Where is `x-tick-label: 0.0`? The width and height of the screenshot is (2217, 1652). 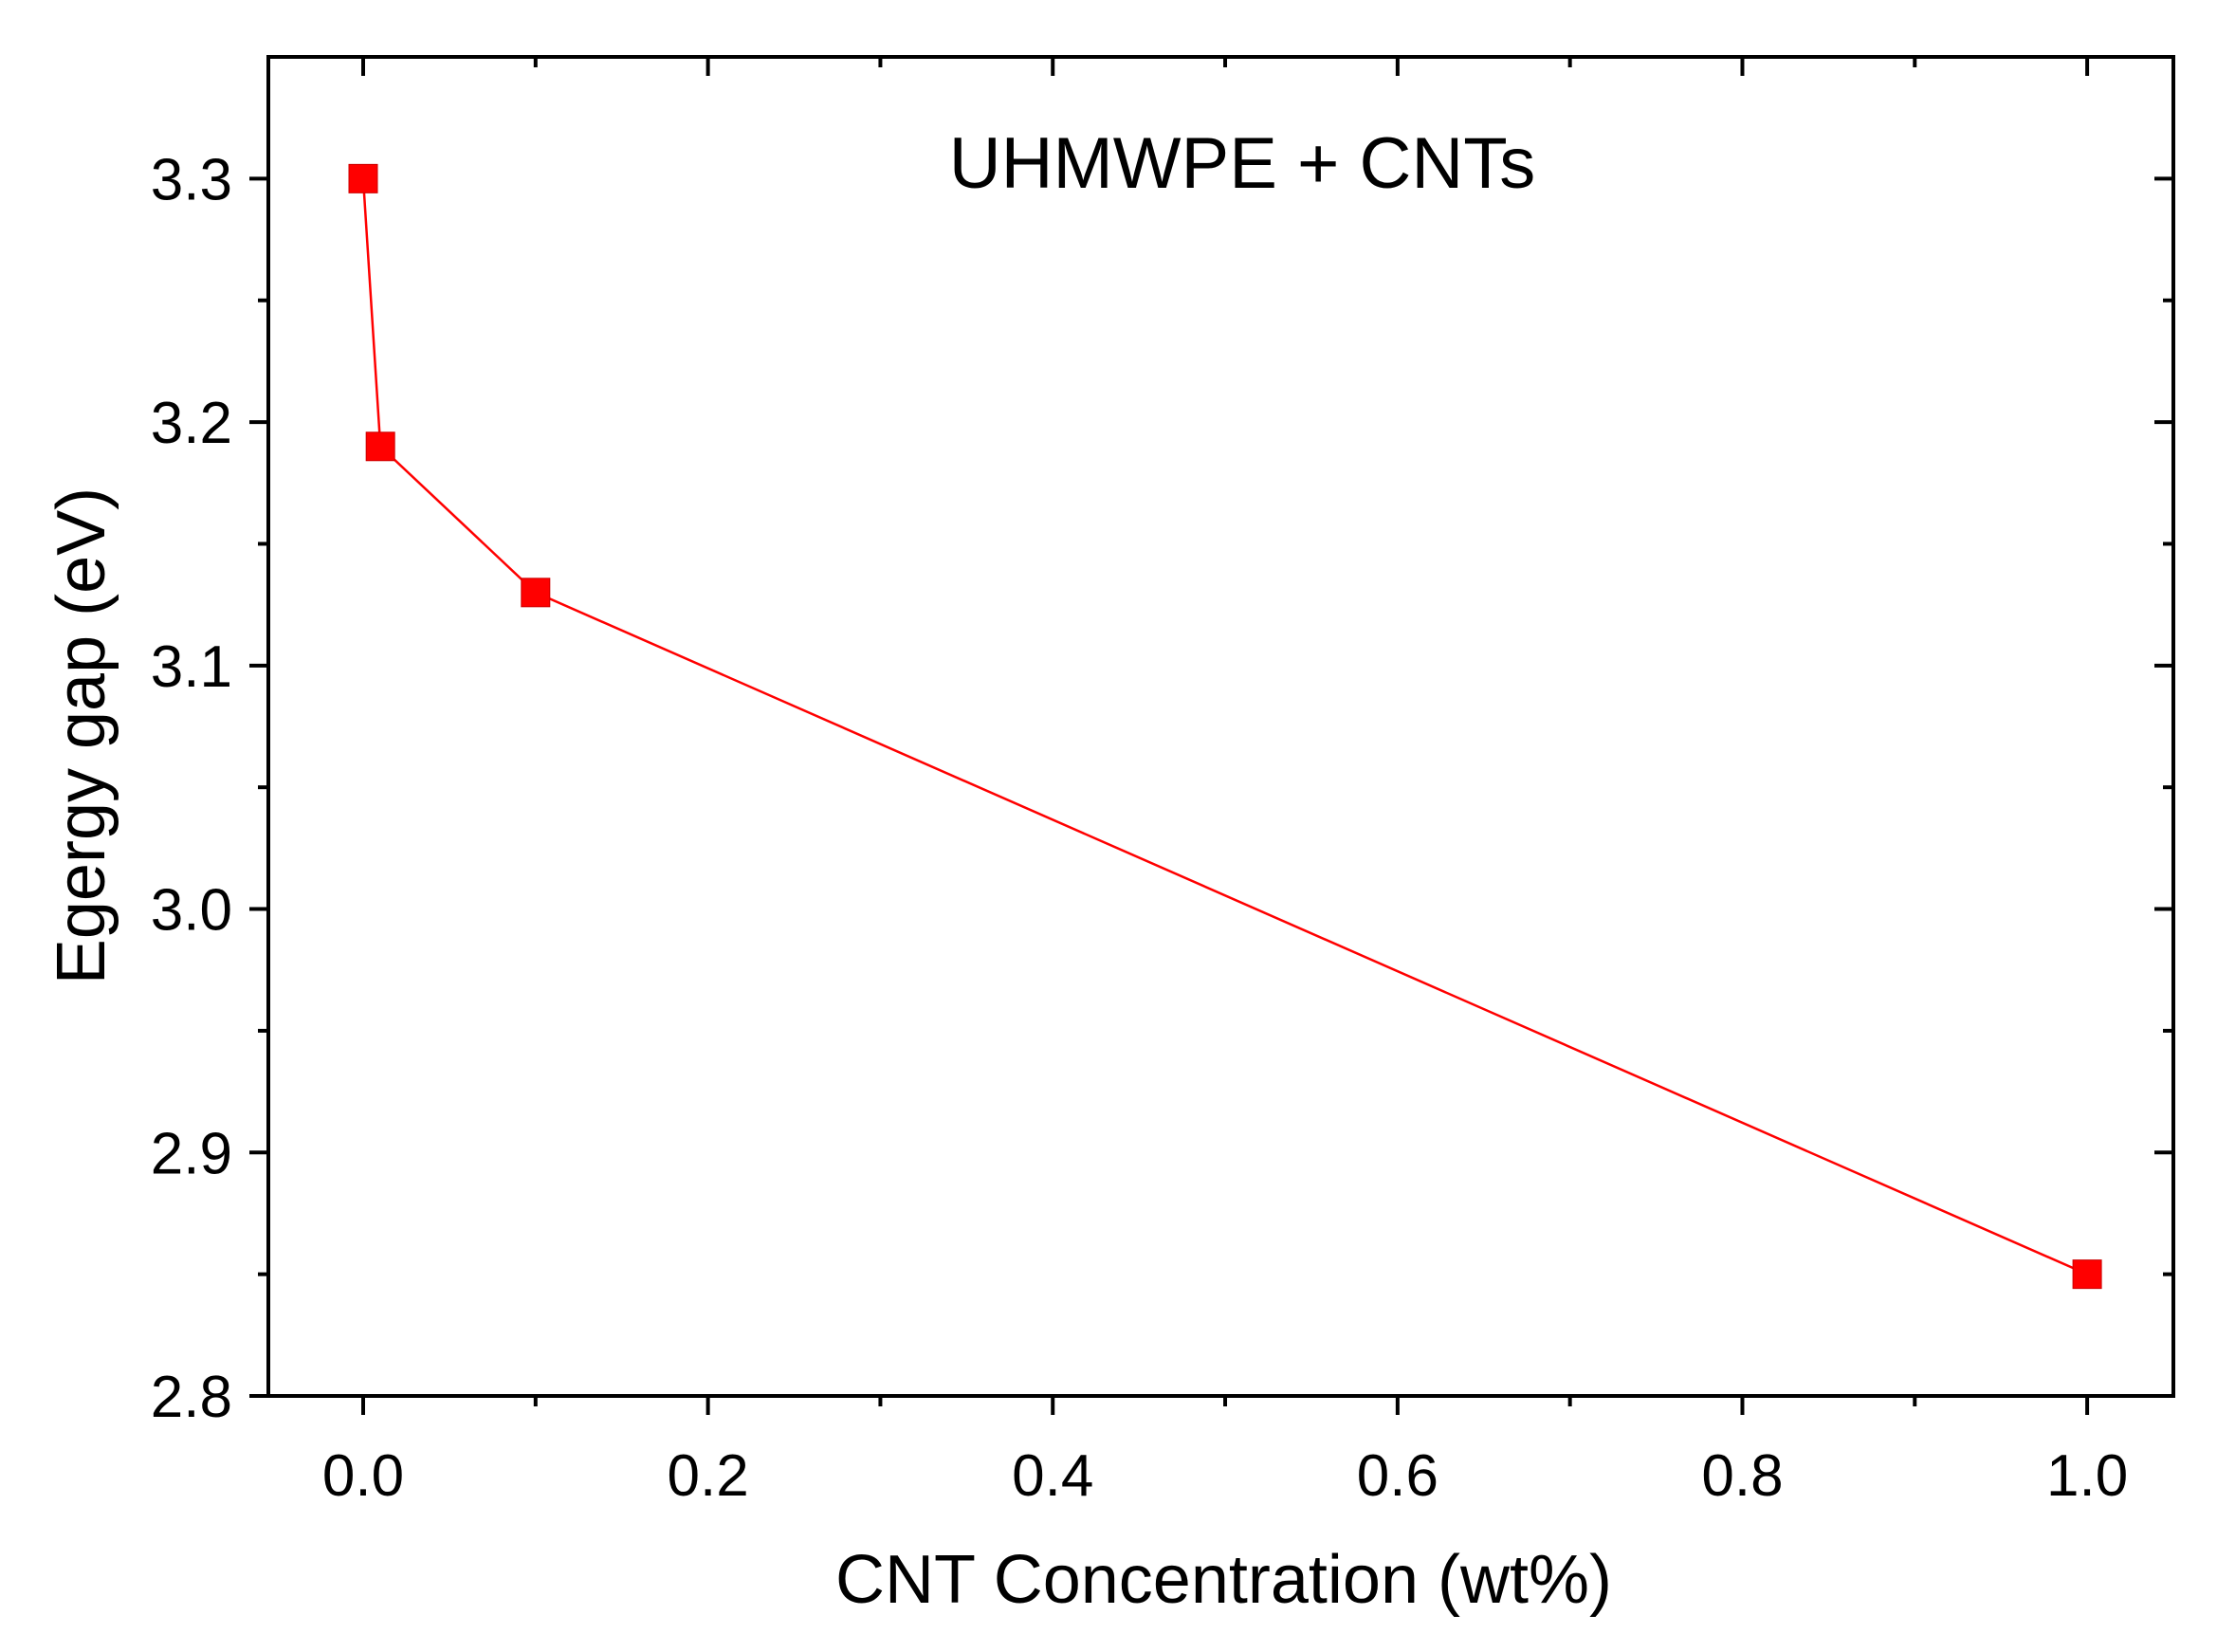 x-tick-label: 0.0 is located at coordinates (363, 1476).